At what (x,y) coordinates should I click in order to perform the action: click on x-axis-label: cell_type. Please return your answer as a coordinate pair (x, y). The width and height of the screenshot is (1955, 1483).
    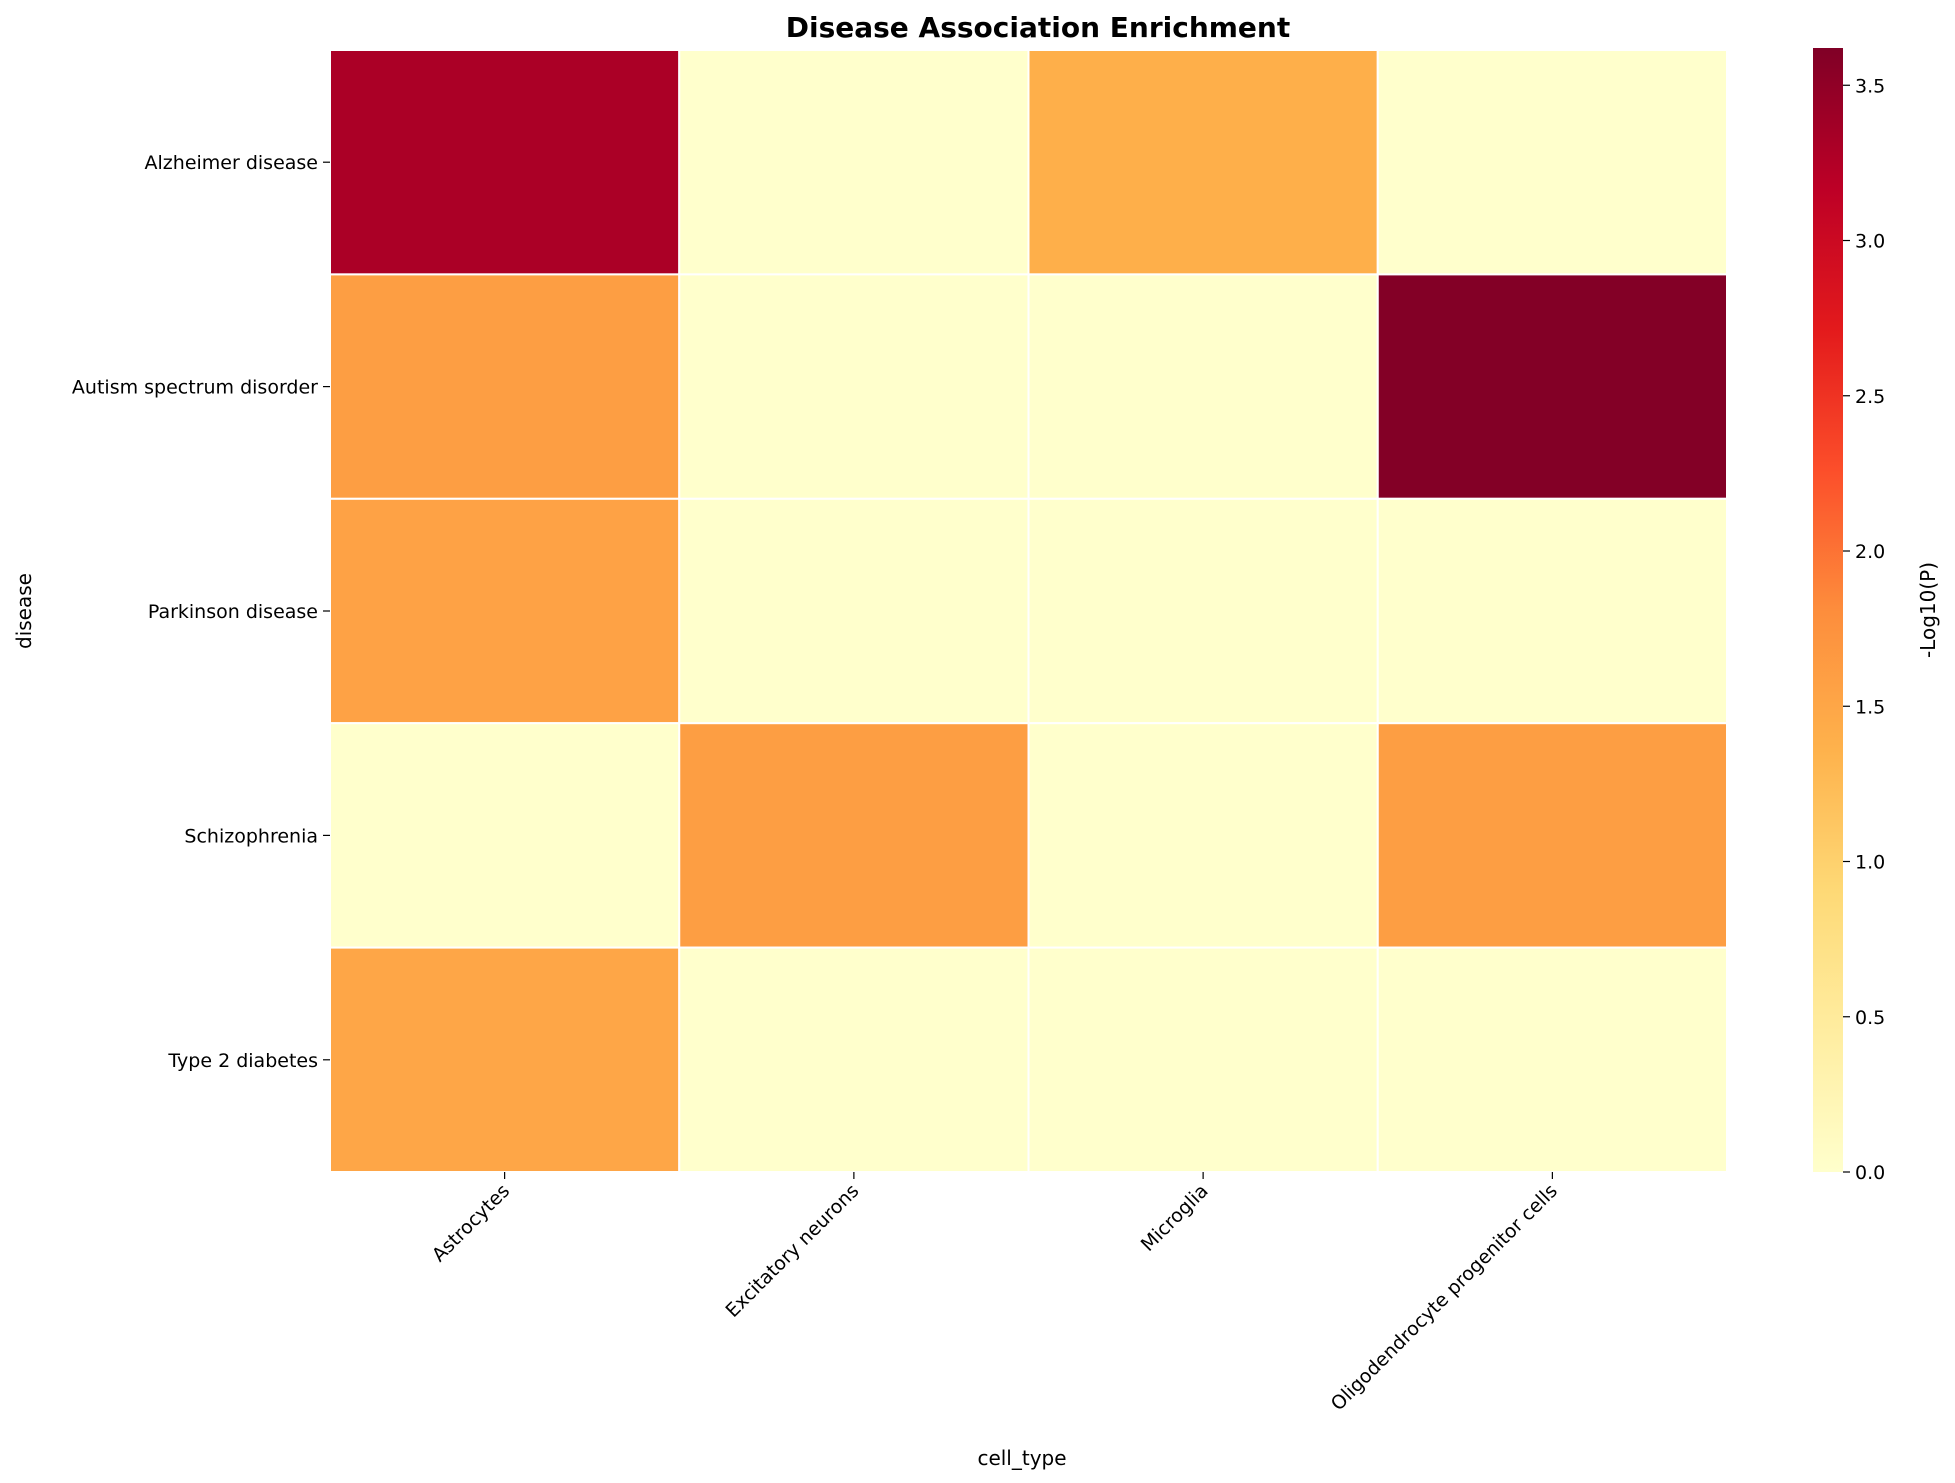
    Looking at the image, I should click on (1021, 1458).